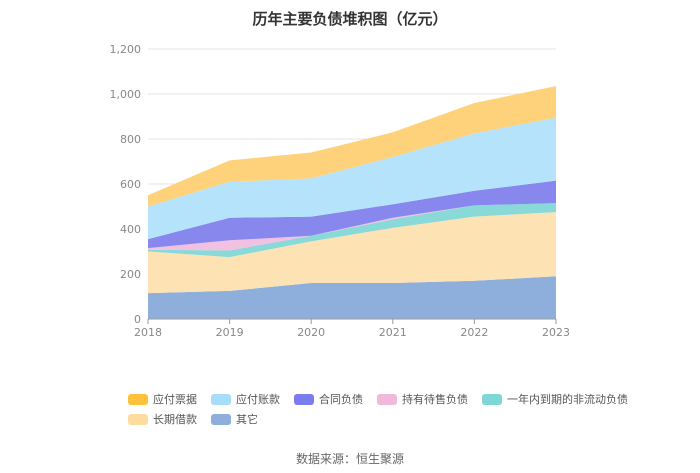 The image size is (700, 473). I want to click on x-tick-label: 2019, so click(230, 332).